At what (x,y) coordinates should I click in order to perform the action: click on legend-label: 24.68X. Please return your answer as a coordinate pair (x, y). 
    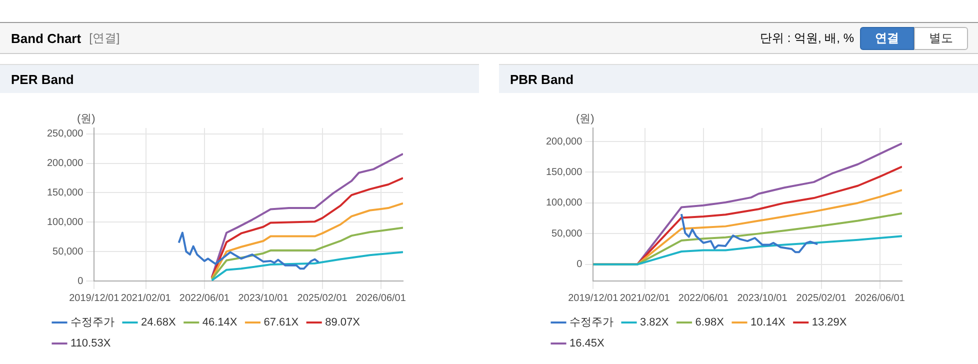
    Looking at the image, I should click on (159, 322).